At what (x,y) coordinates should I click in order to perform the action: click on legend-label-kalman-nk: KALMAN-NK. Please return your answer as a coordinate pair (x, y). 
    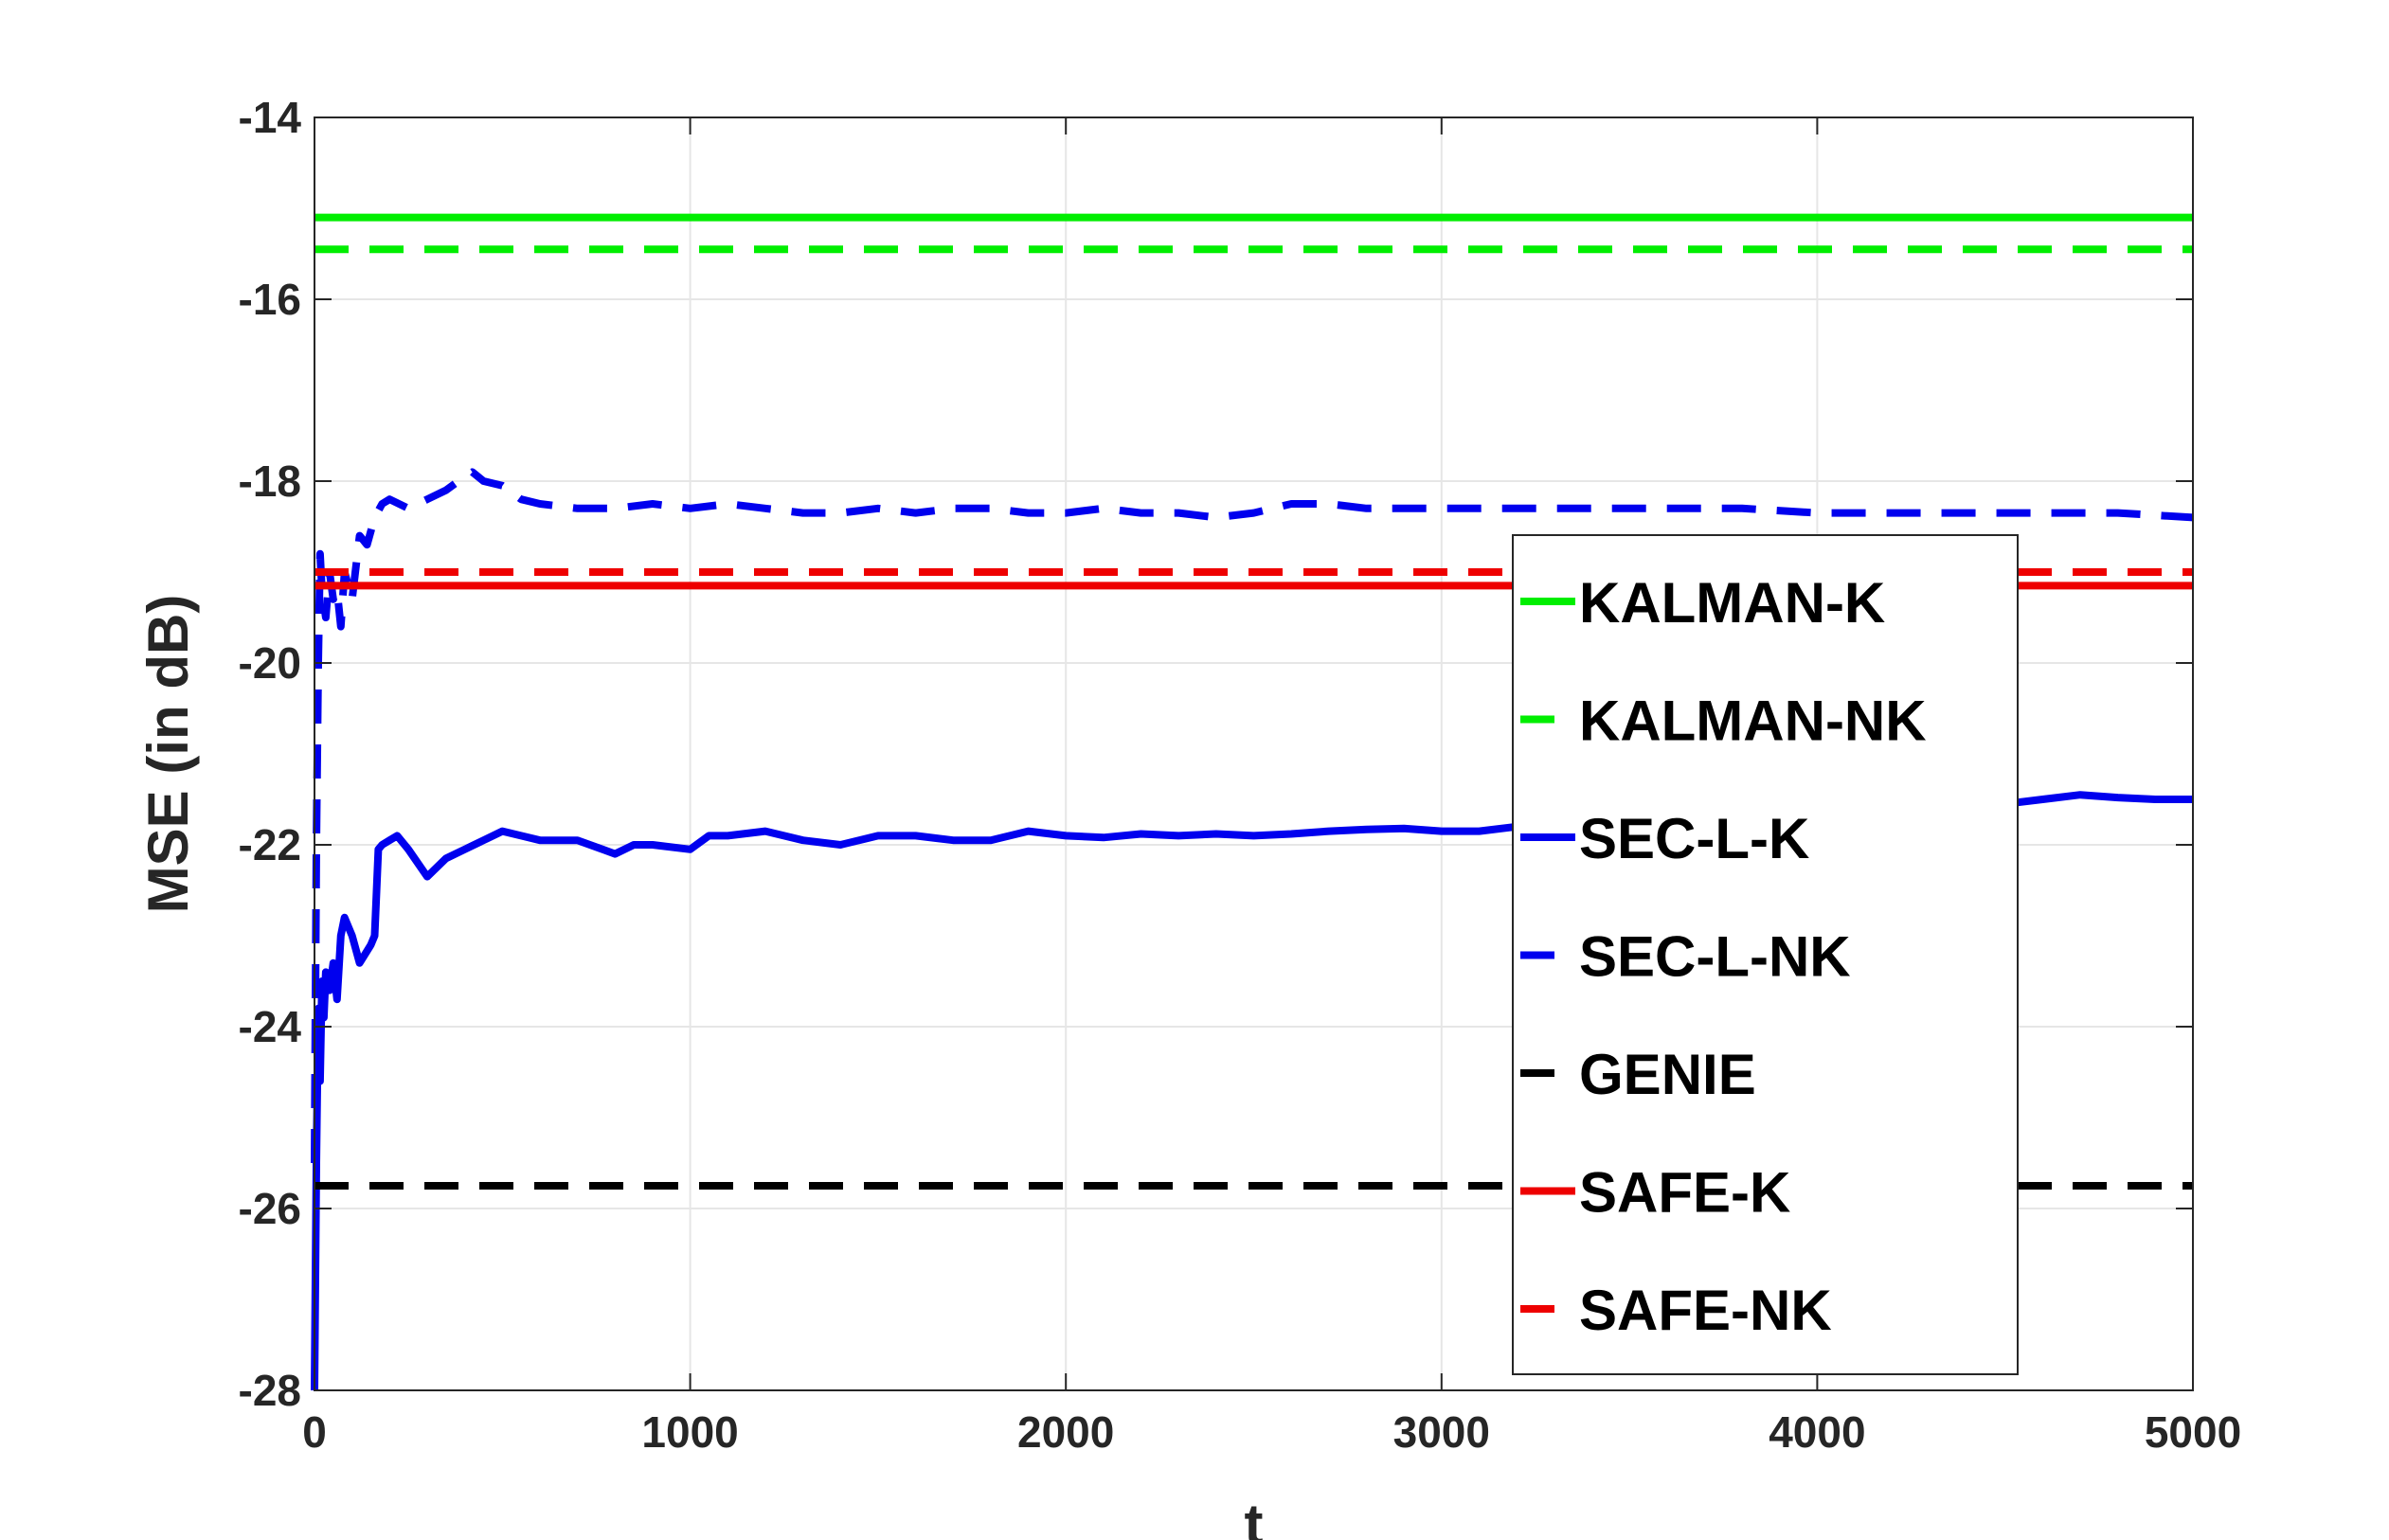
    Looking at the image, I should click on (1753, 721).